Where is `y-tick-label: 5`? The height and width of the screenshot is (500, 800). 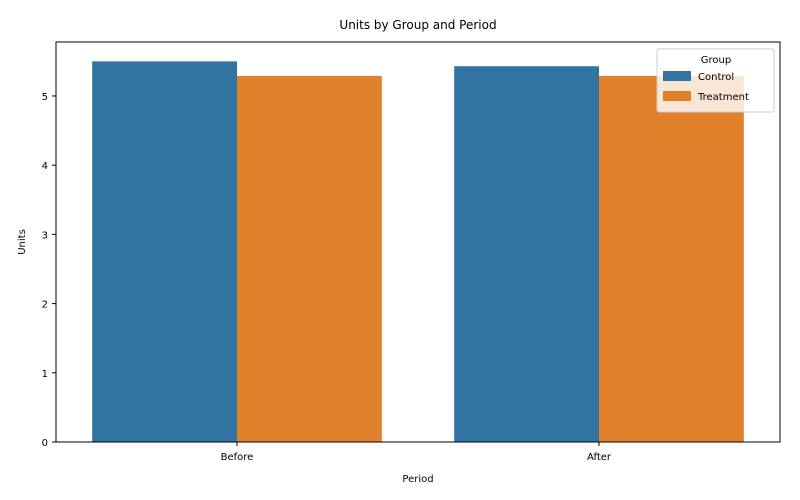 y-tick-label: 5 is located at coordinates (45, 97).